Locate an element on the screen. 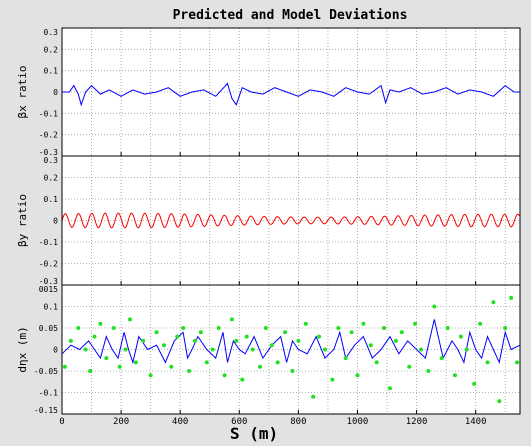 Image resolution: width=531 pixels, height=446 pixels. betay-ytick-label: 0.1 is located at coordinates (51, 199).